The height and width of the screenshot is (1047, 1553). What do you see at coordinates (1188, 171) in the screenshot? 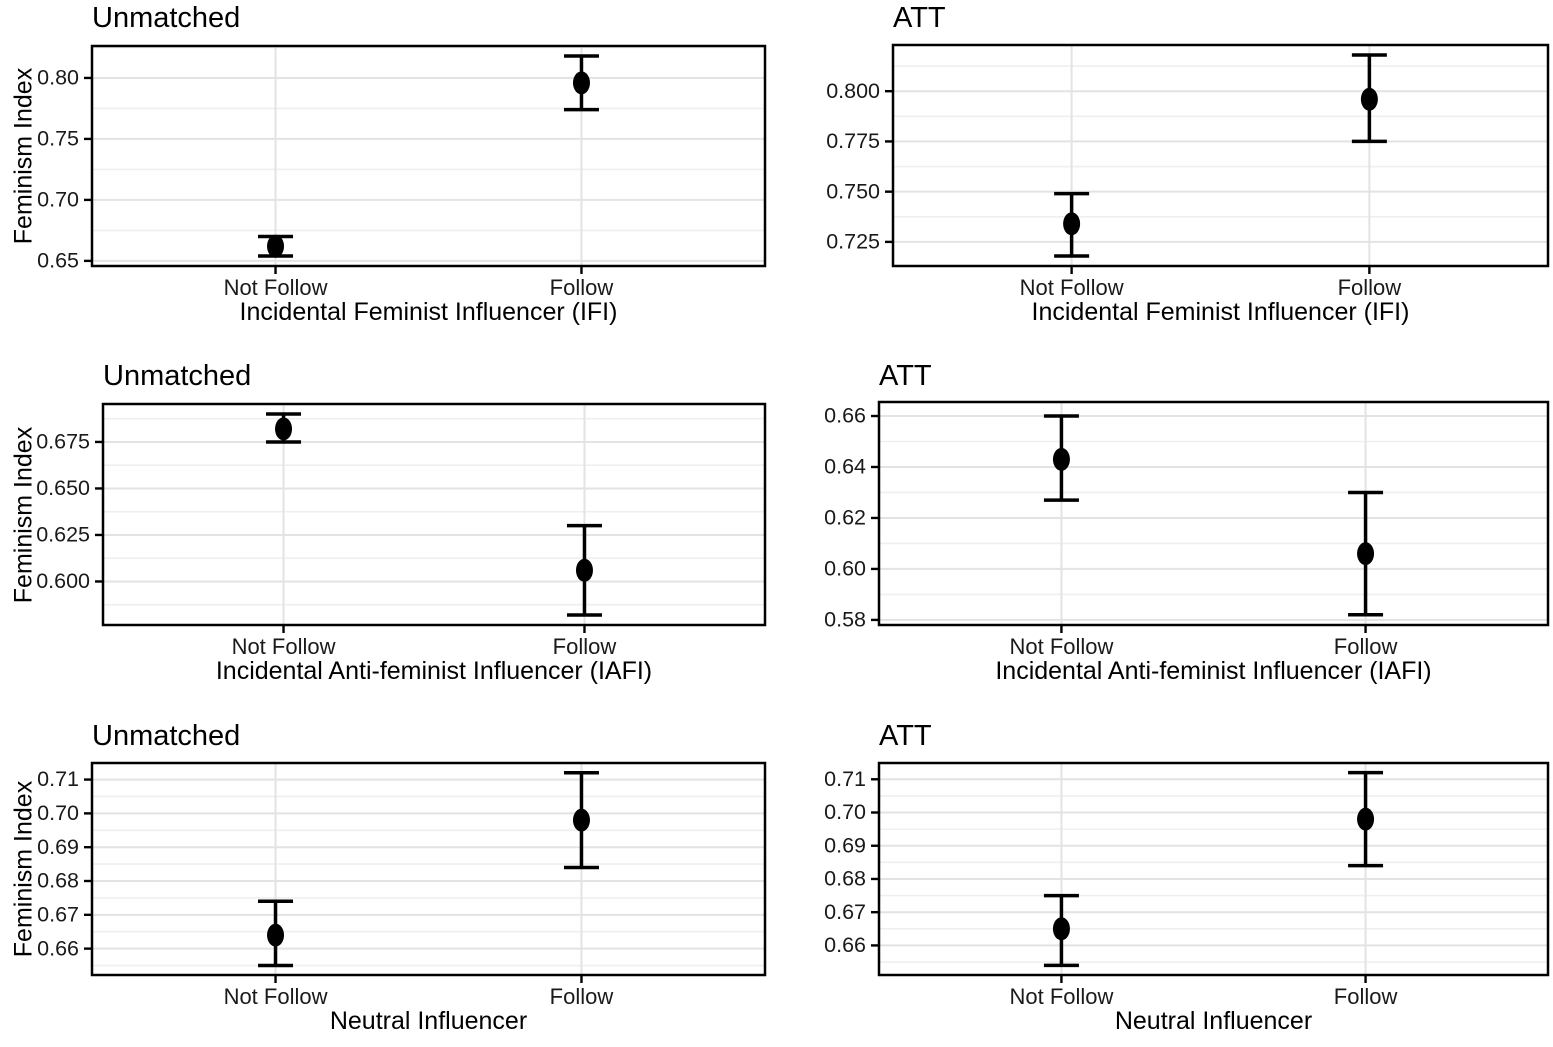
I see `plot-canvas-ifi-att: 0.725 0.750 0.775 0.800 Not Follow Follow` at bounding box center [1188, 171].